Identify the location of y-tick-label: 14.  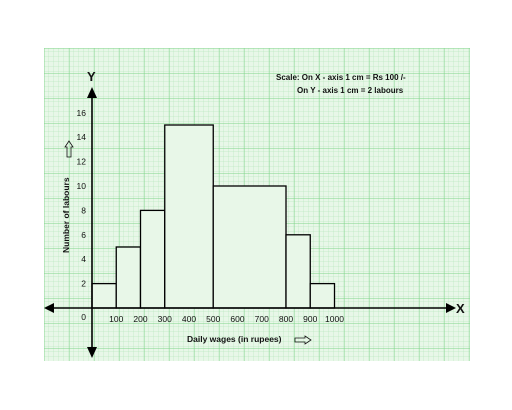
(82, 137).